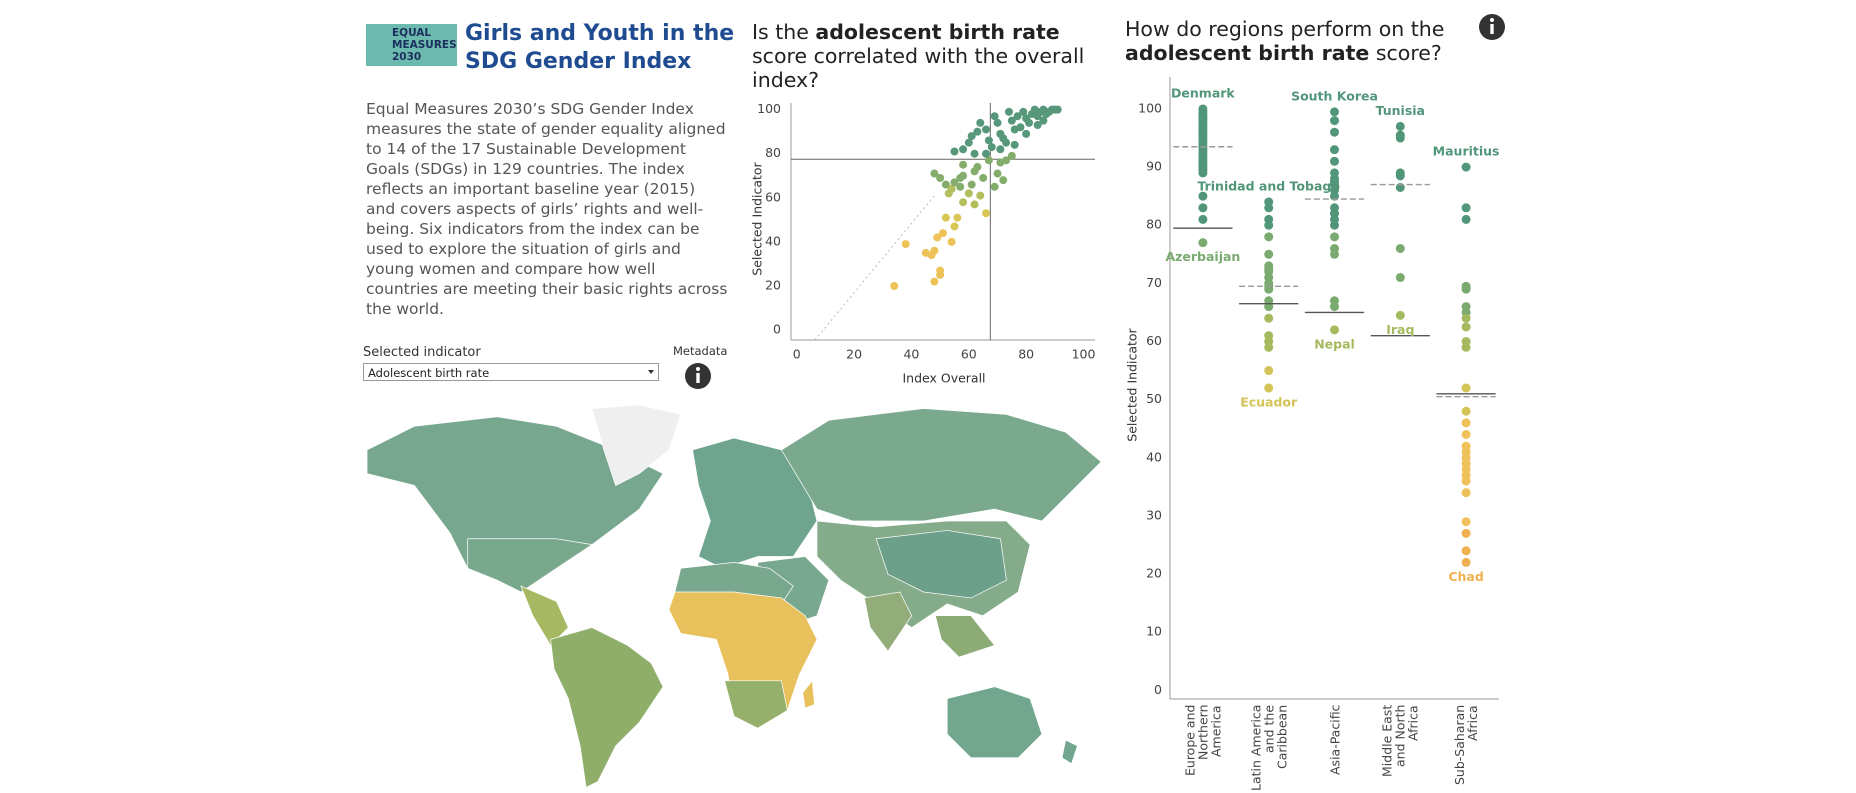  Describe the element at coordinates (1203, 92) in the screenshot. I see `annotation: Denmark` at that location.